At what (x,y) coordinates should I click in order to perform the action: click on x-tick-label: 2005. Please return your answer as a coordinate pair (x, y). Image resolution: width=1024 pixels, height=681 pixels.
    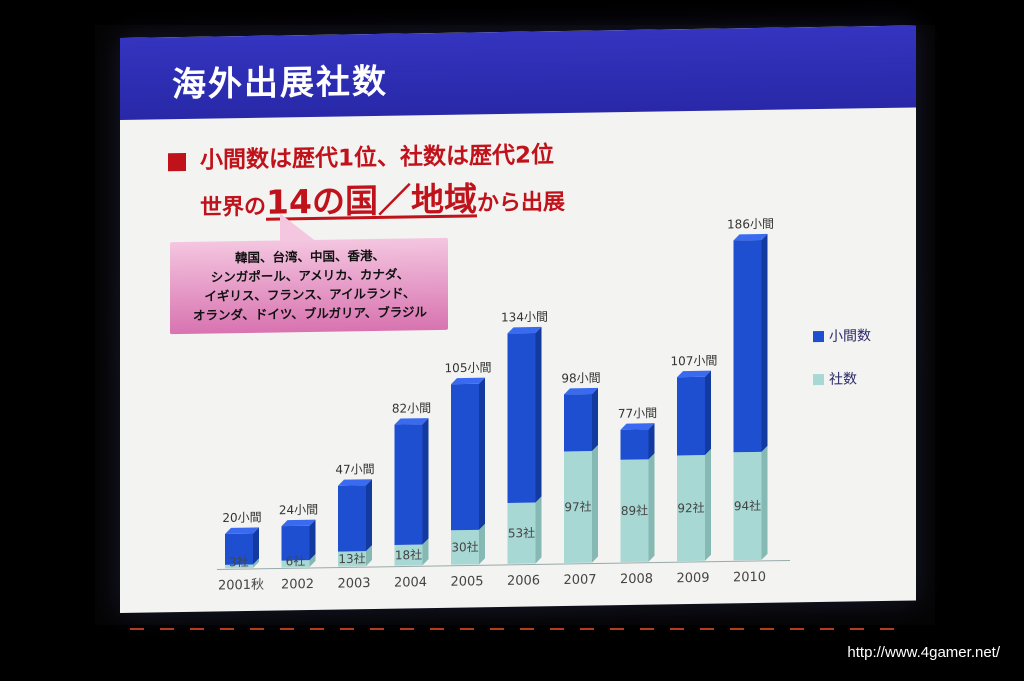
    Looking at the image, I should click on (466, 582).